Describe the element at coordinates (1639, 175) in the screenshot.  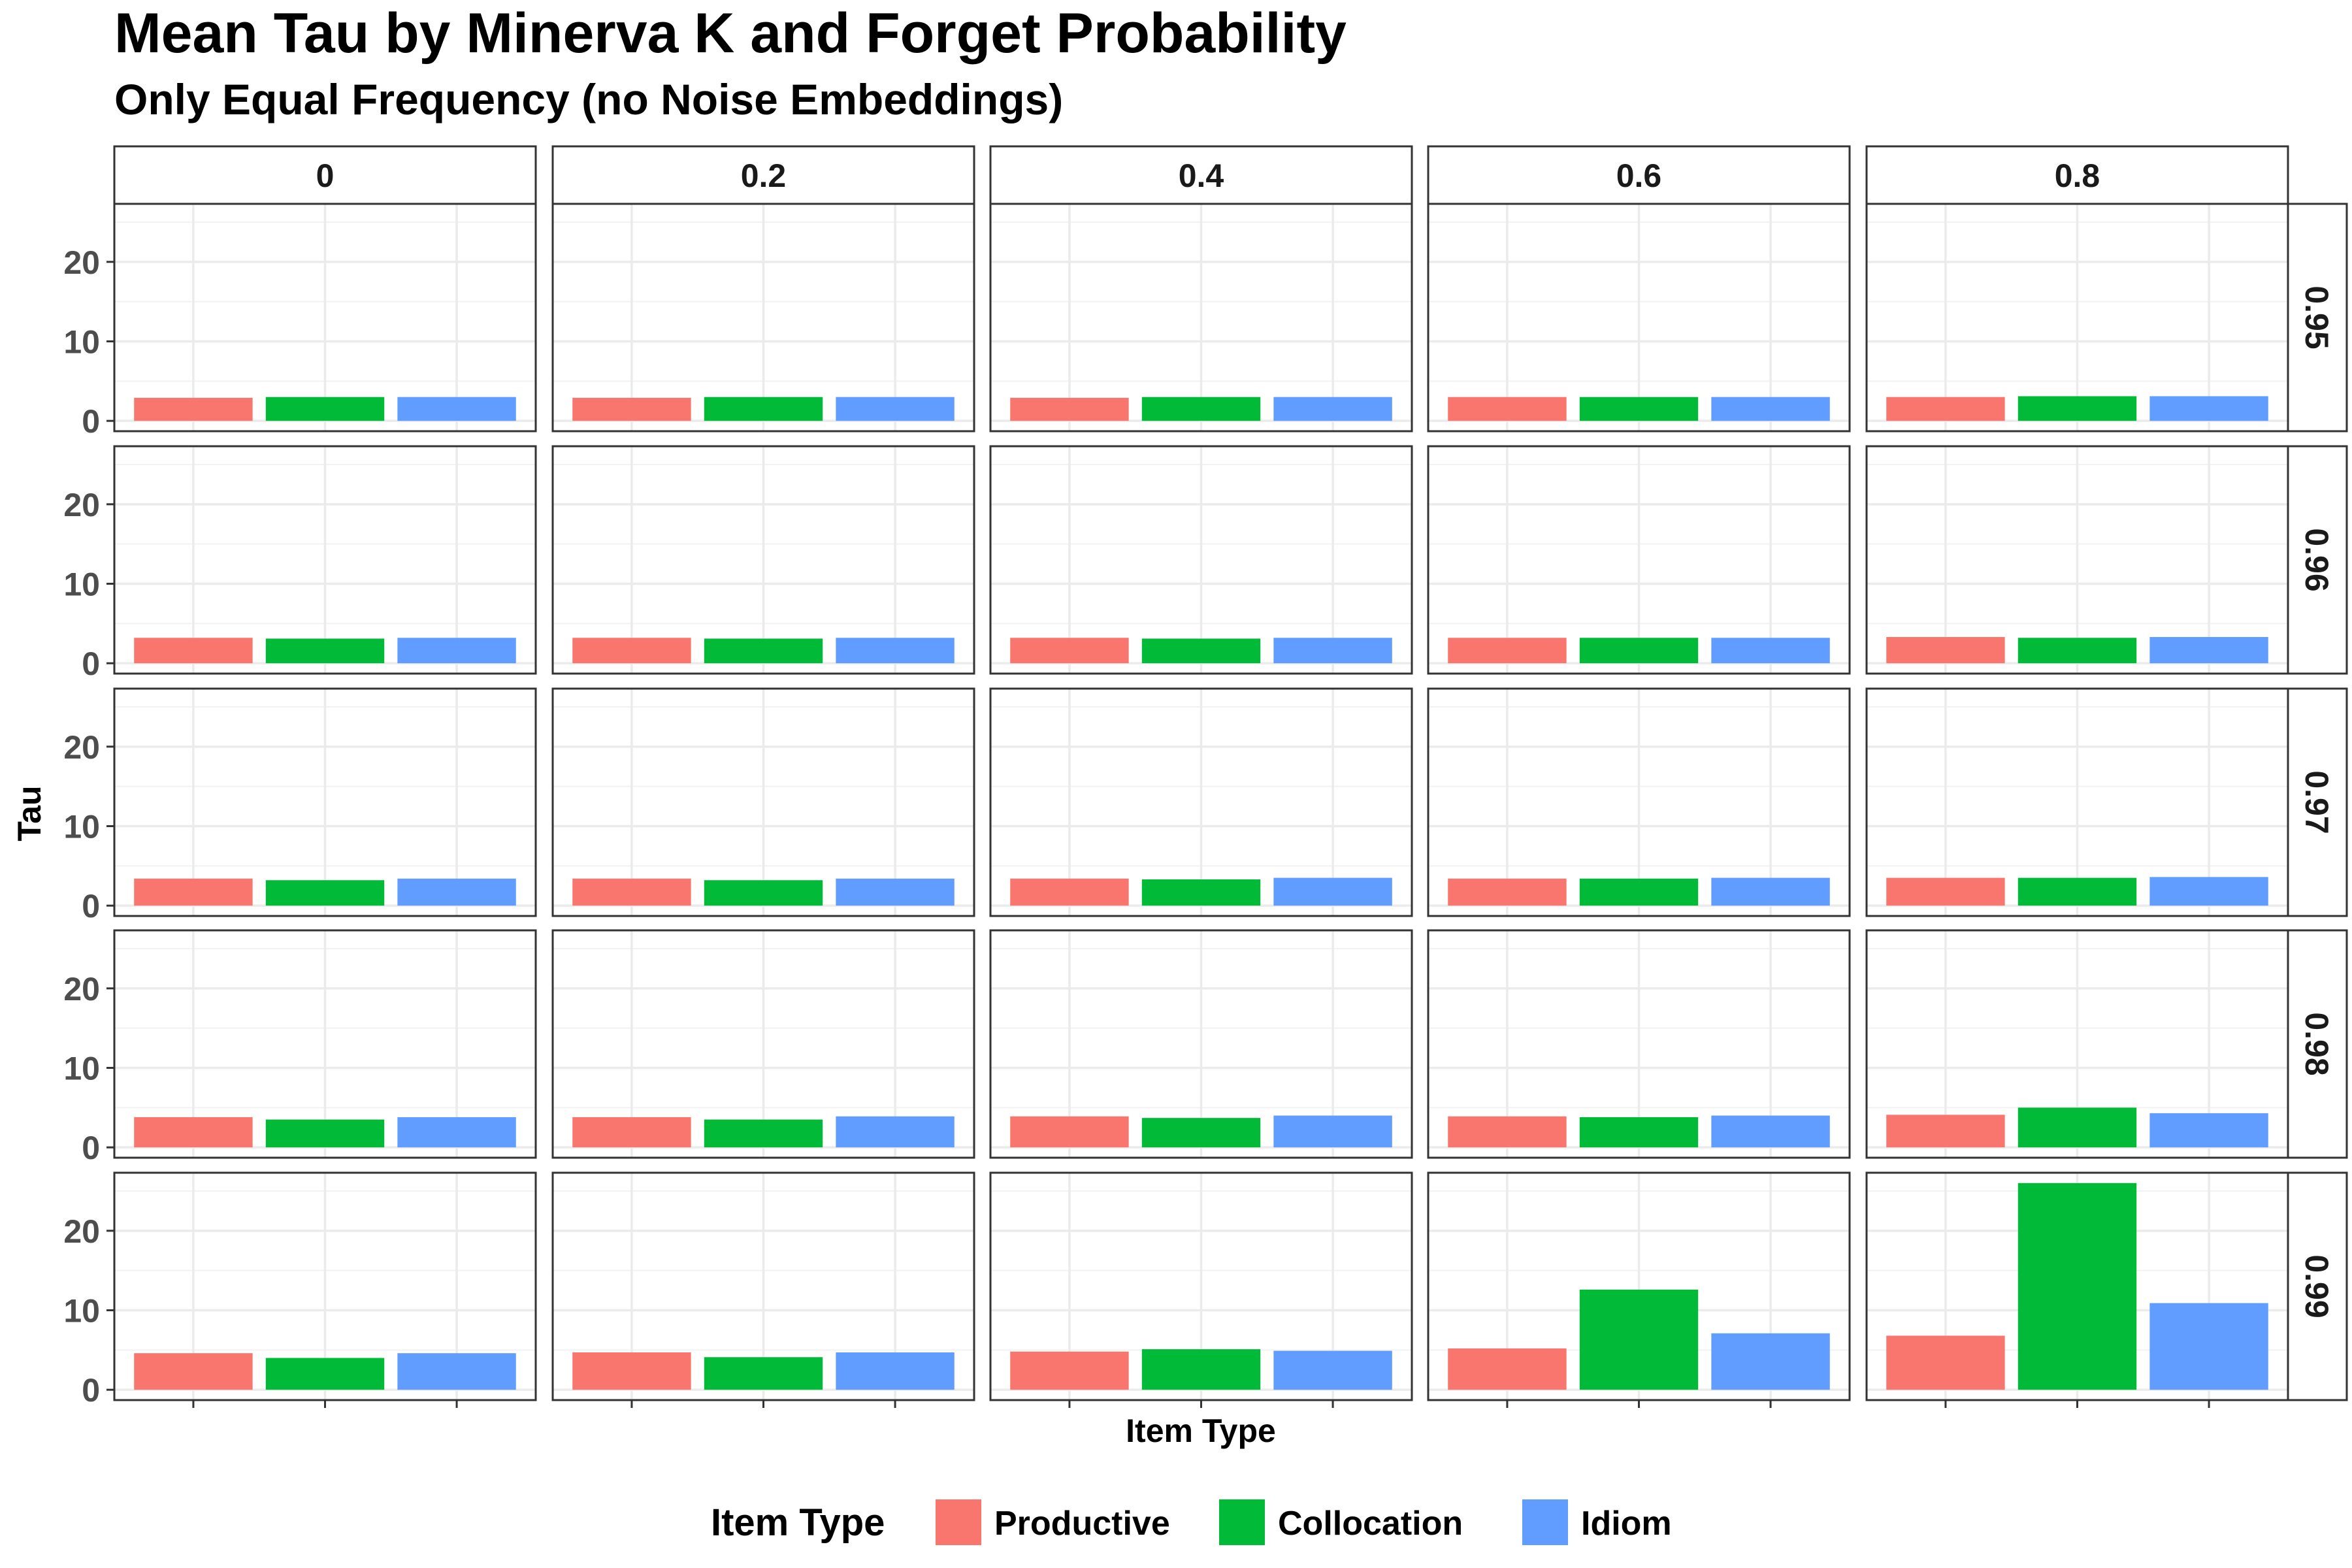
I see `column-strip-label: 0.6` at that location.